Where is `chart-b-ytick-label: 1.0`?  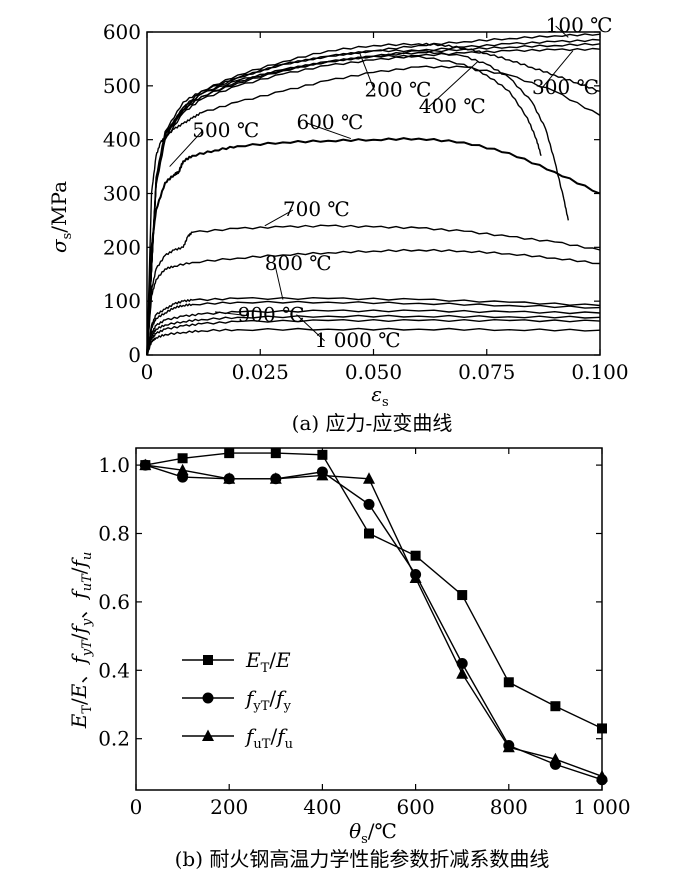 chart-b-ytick-label: 1.0 is located at coordinates (114, 465).